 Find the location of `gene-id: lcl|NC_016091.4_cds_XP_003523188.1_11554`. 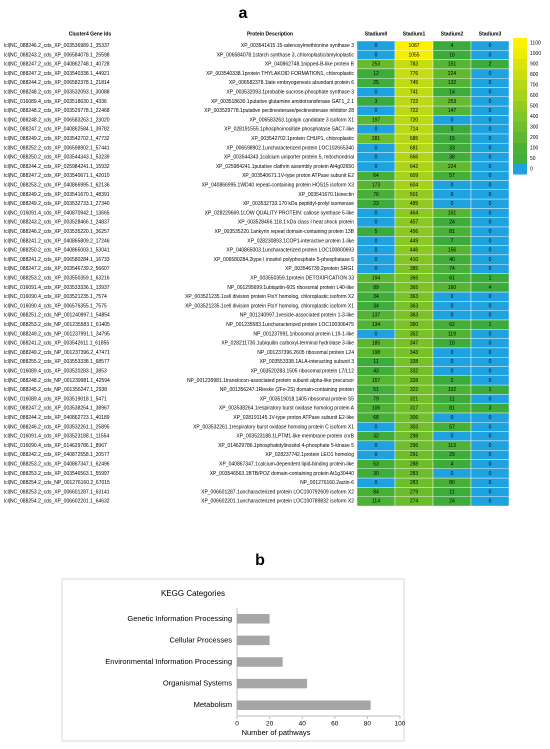

gene-id: lcl|NC_016091.4_cds_XP_003523188.1_11554 is located at coordinates (56, 437).